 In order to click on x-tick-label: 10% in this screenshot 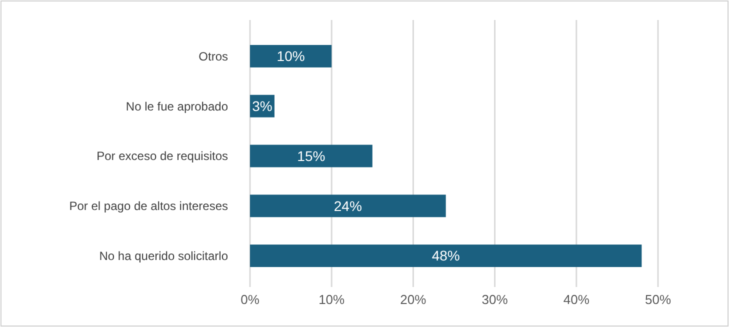, I will do `click(332, 299)`.